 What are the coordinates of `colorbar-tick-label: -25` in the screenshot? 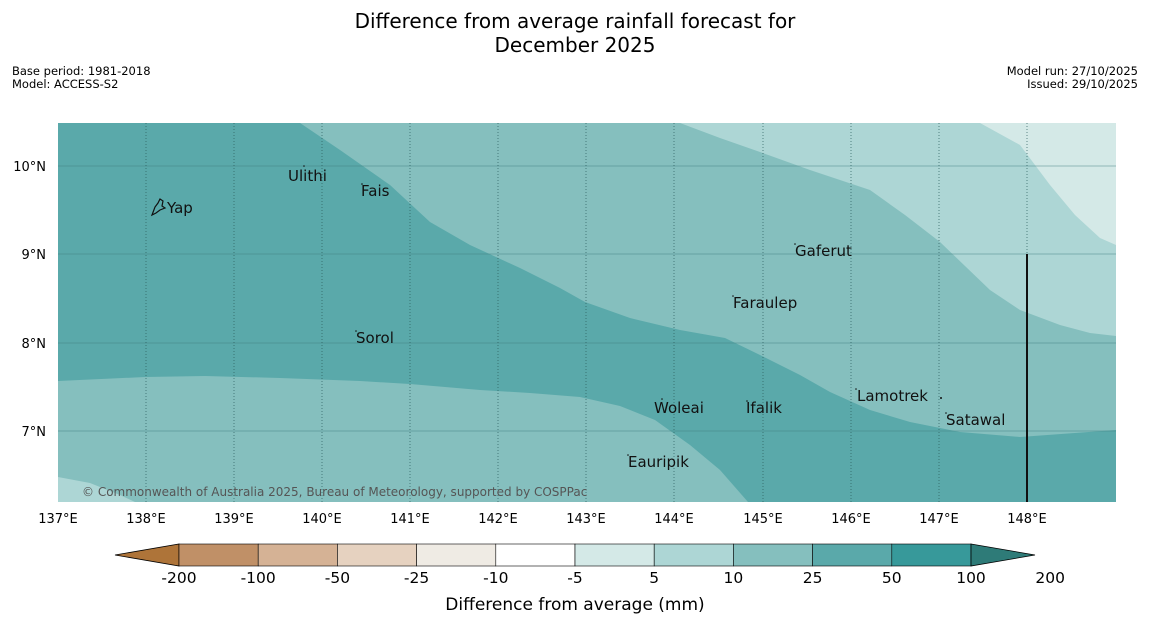 It's located at (416, 578).